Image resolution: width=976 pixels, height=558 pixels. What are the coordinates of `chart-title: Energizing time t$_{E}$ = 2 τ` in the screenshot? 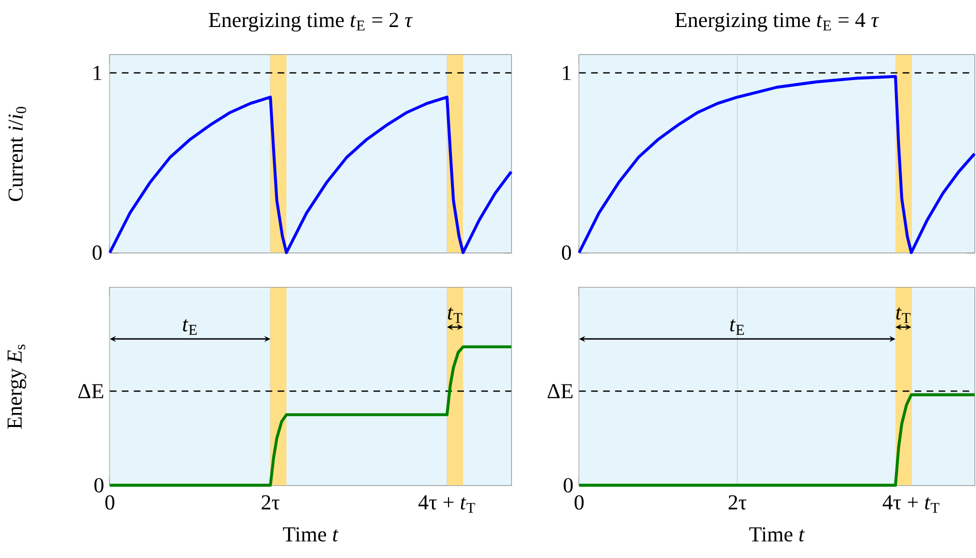 It's located at (310, 22).